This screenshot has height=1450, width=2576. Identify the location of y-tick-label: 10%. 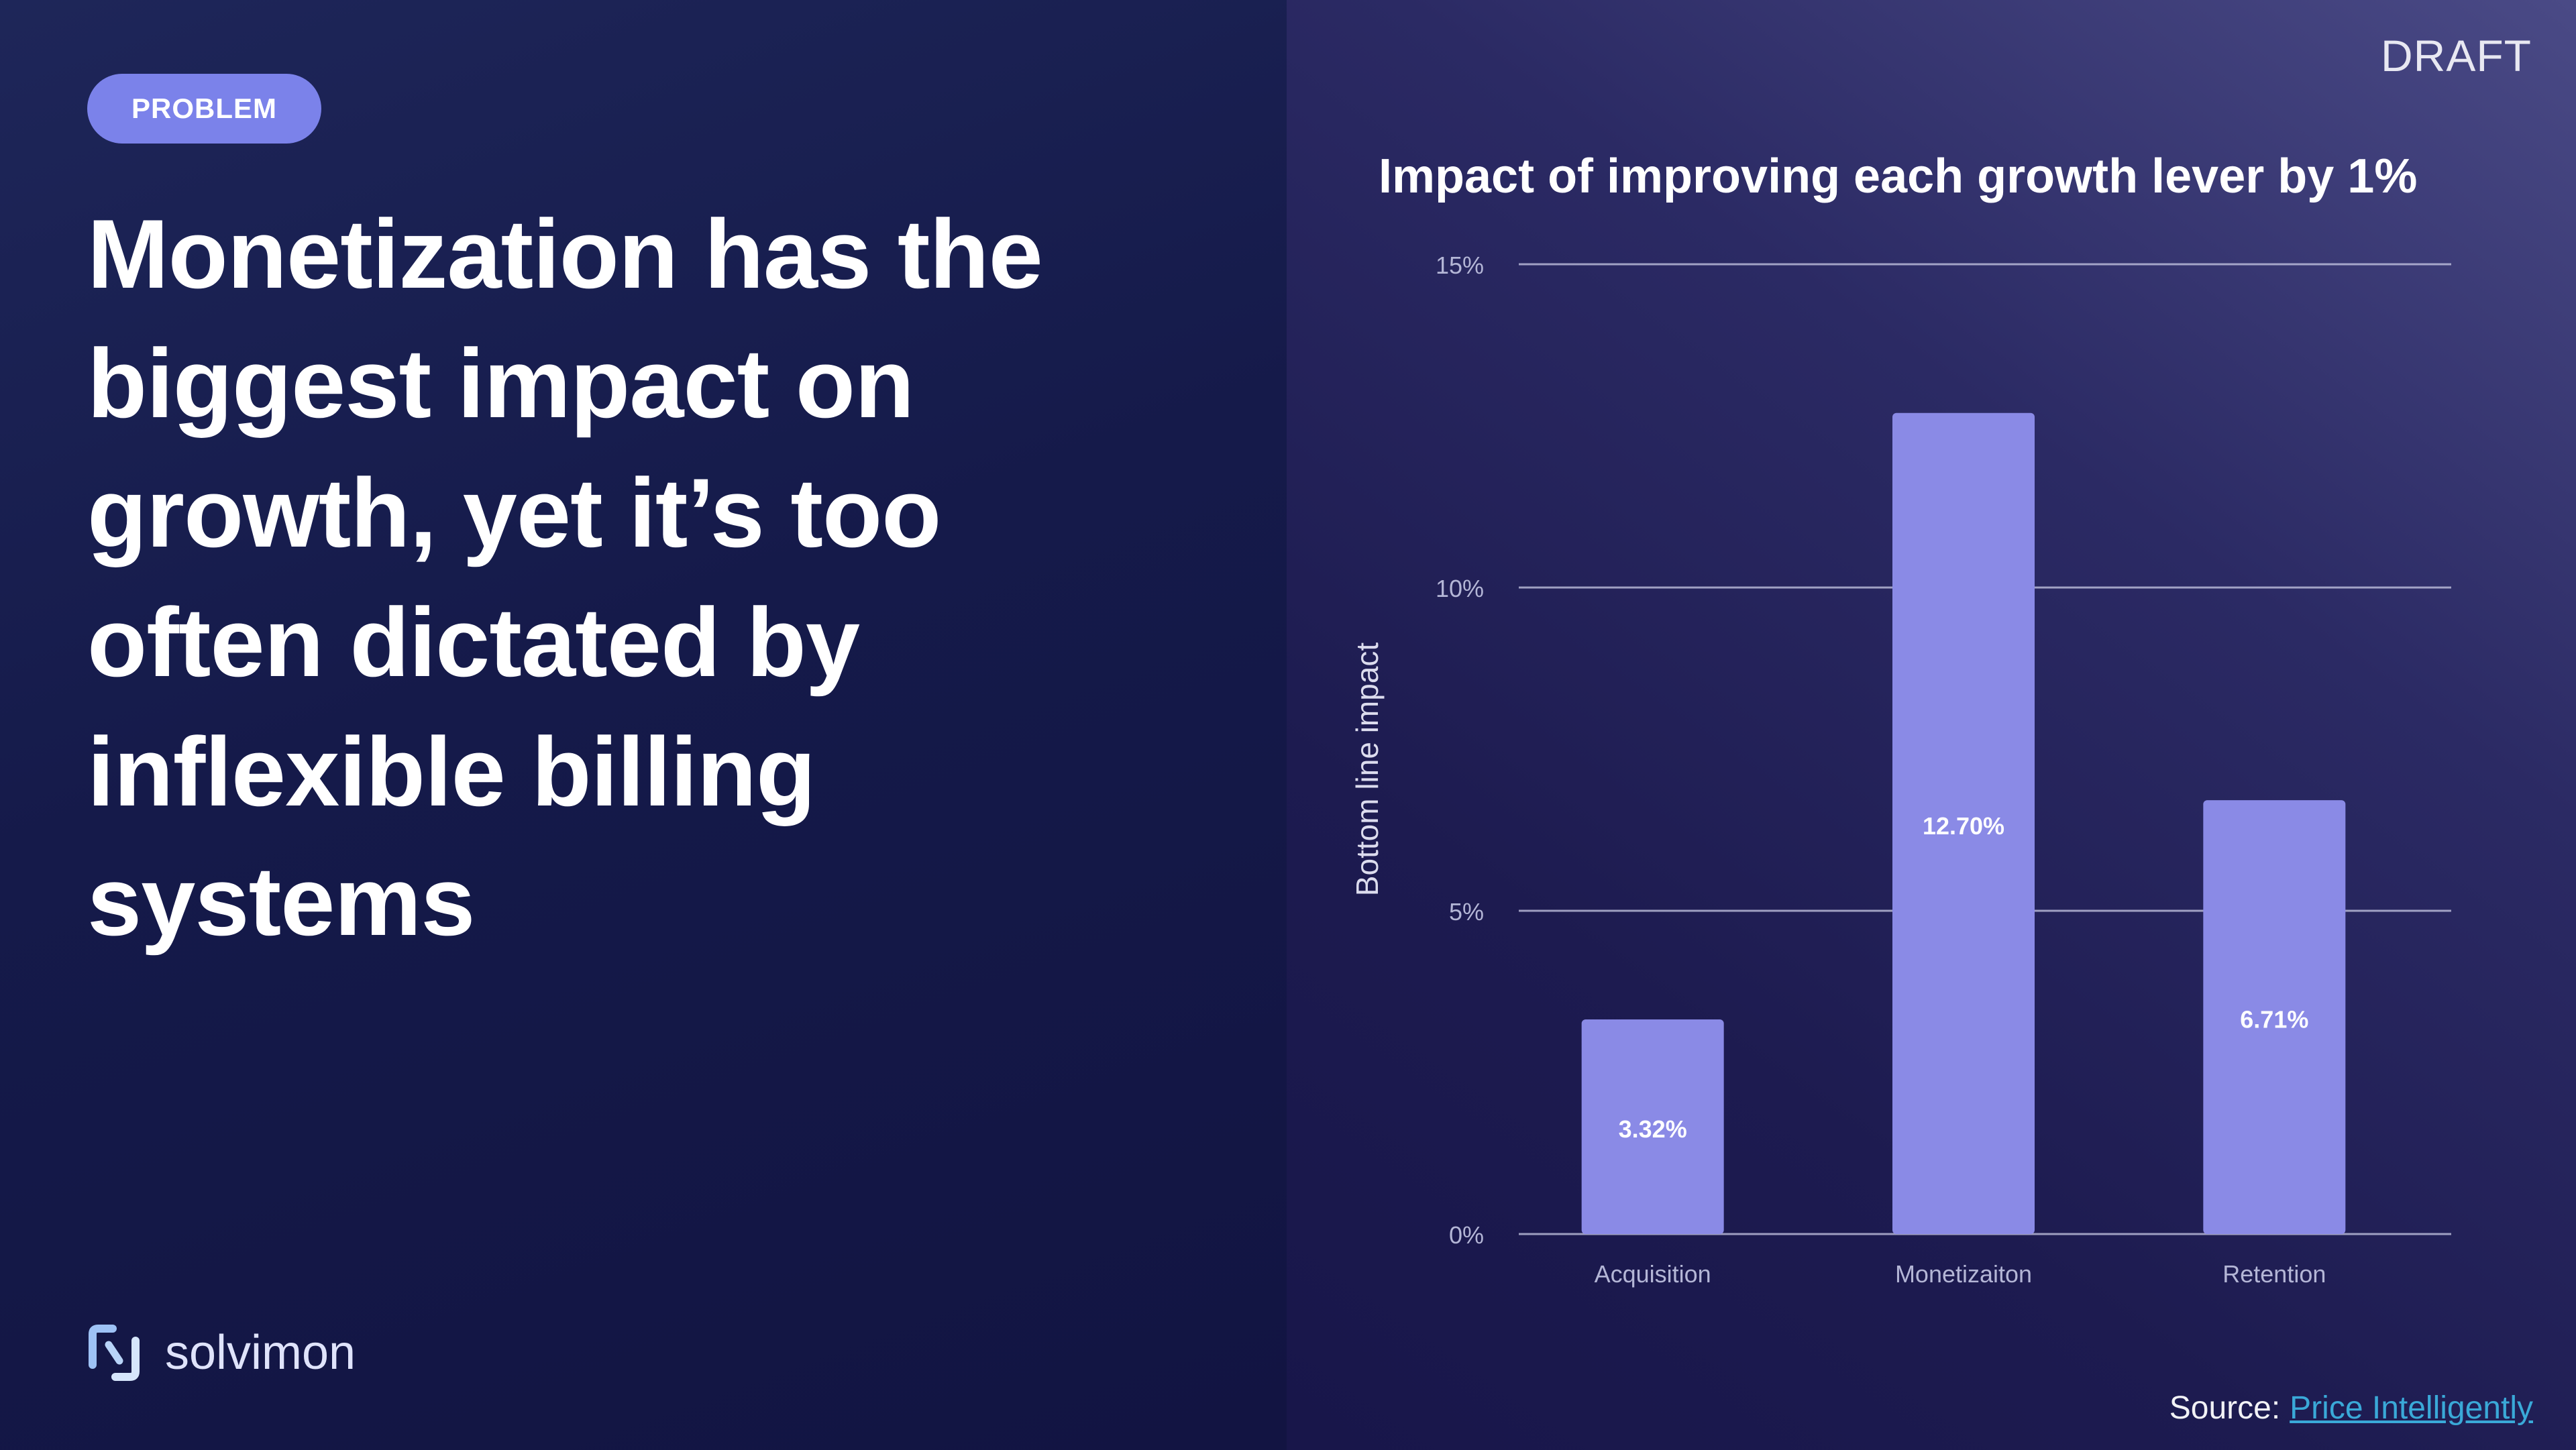
(1460, 588).